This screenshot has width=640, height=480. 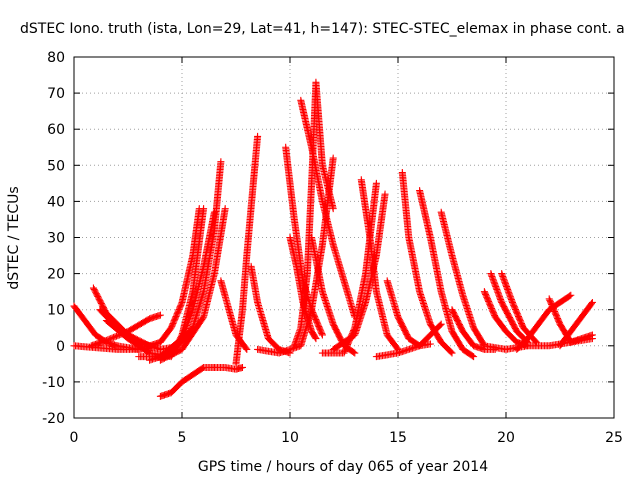 What do you see at coordinates (56, 94) in the screenshot?
I see `y-tick-label: 70` at bounding box center [56, 94].